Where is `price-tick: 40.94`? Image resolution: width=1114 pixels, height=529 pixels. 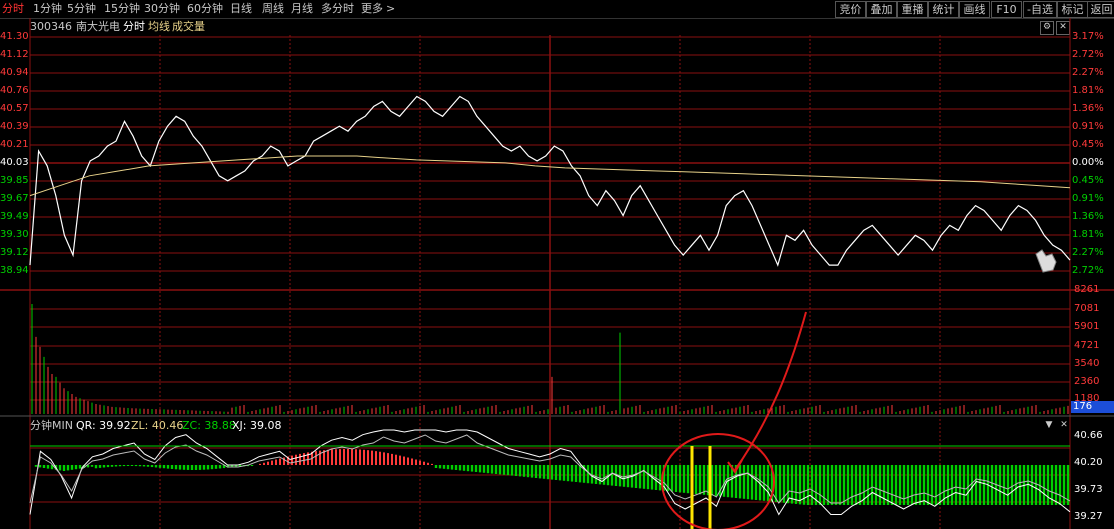
price-tick: 40.94 is located at coordinates (14, 72).